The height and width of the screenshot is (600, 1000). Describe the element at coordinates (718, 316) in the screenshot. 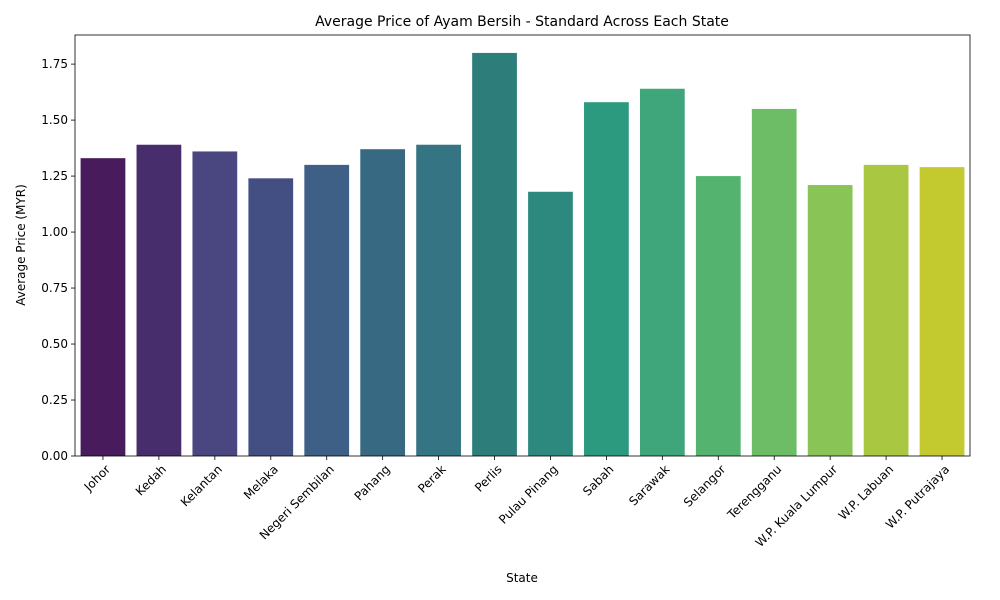

I see `bar-selangor` at that location.